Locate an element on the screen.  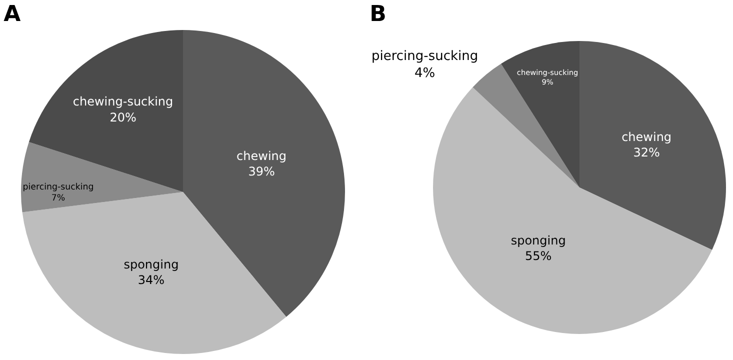
data-label: 55% is located at coordinates (538, 255).